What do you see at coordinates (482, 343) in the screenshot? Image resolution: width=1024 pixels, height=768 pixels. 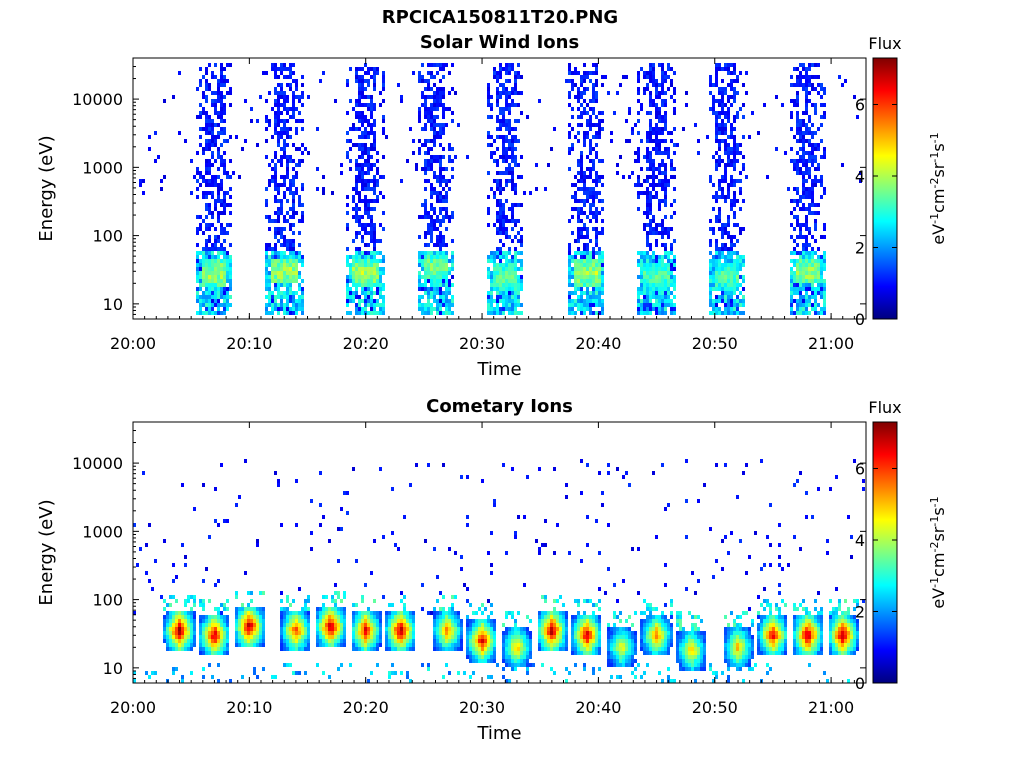 I see `x-tick-label: 20:30` at bounding box center [482, 343].